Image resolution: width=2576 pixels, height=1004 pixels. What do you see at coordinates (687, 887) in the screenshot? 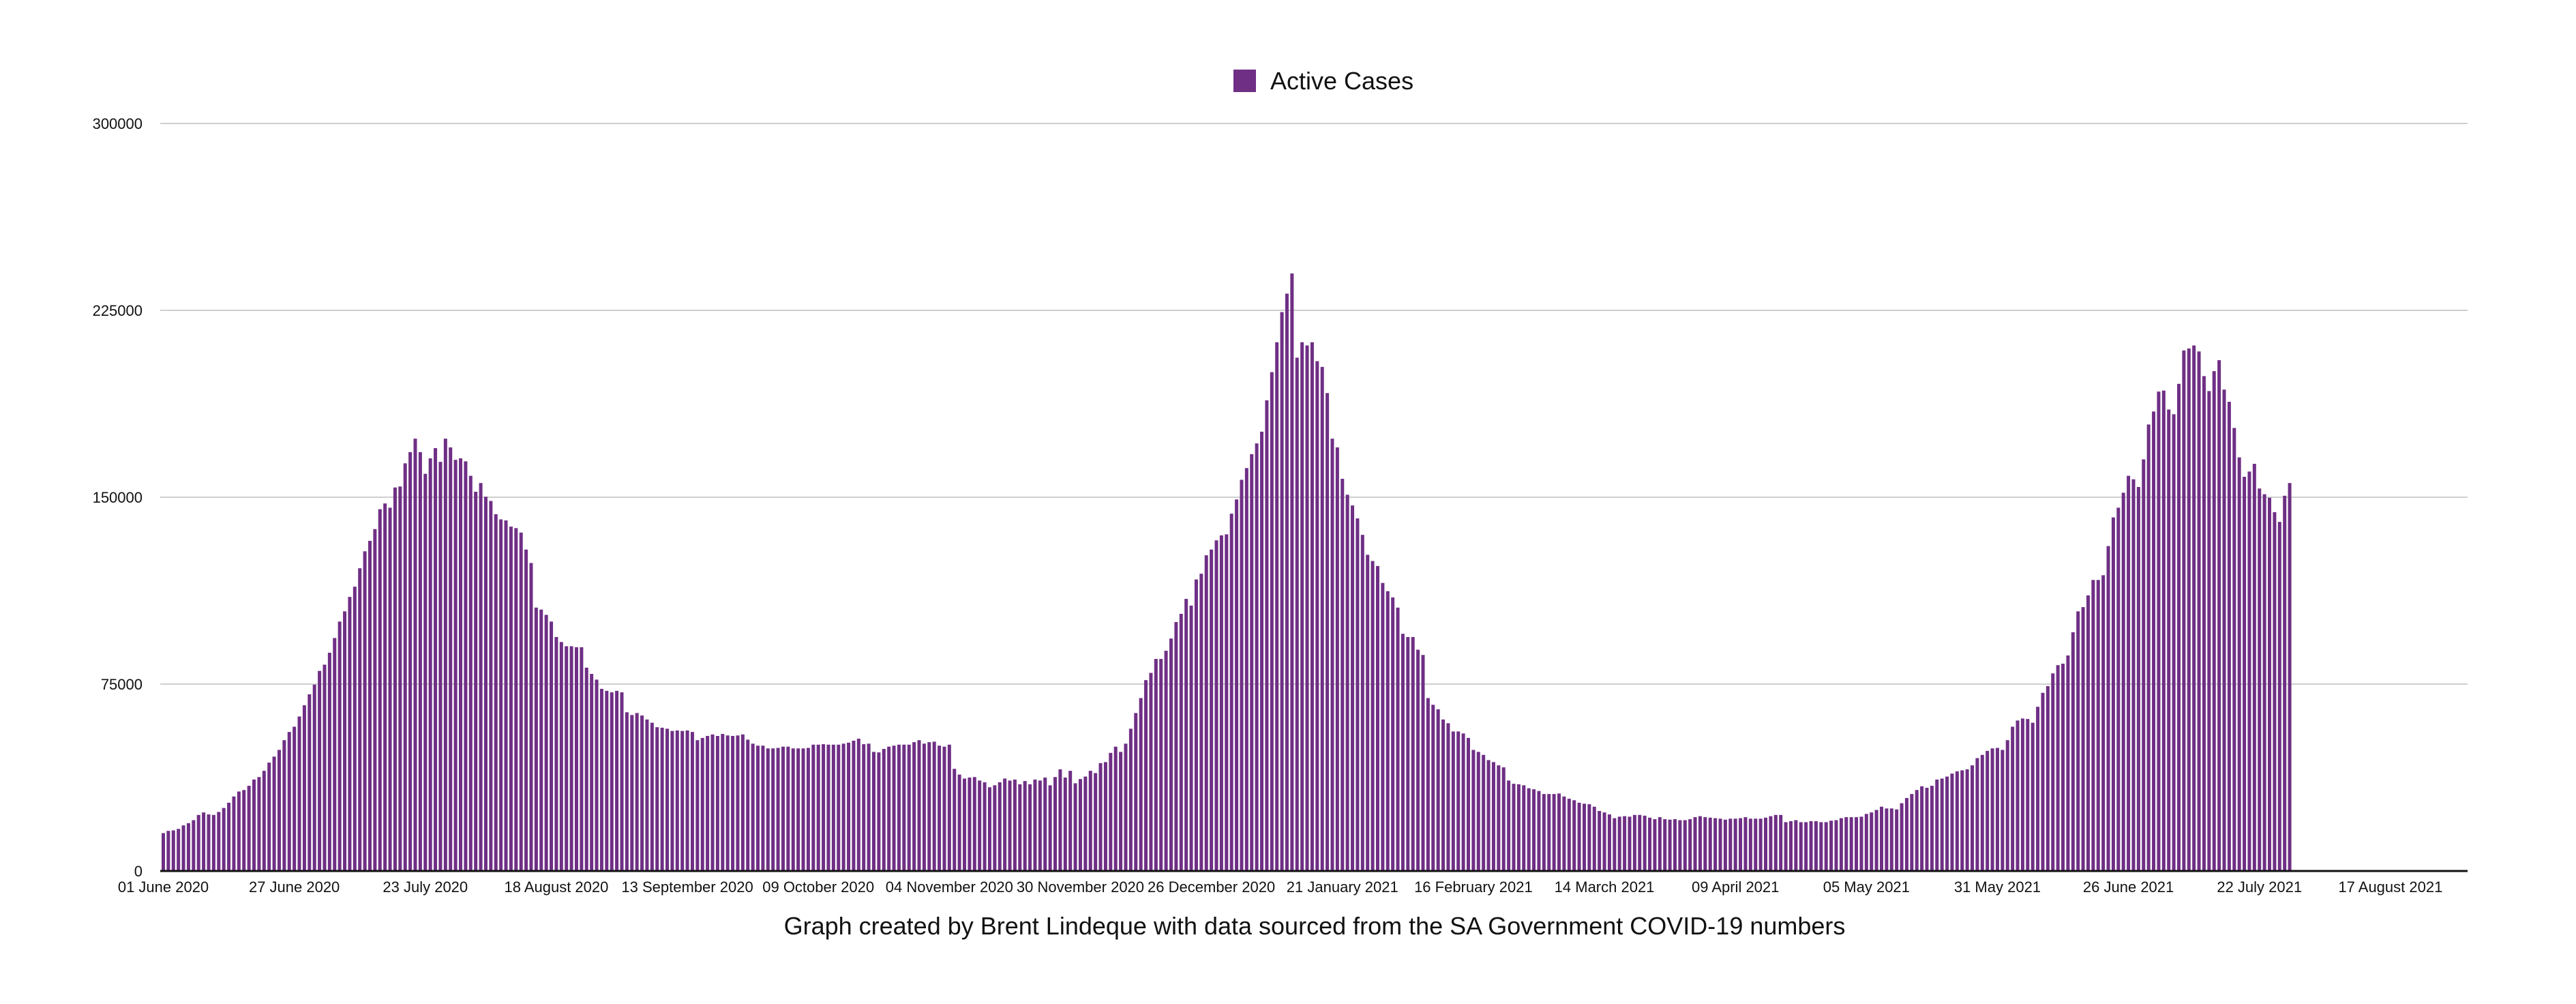
I see `x-tick-label: 13 September 2020` at bounding box center [687, 887].